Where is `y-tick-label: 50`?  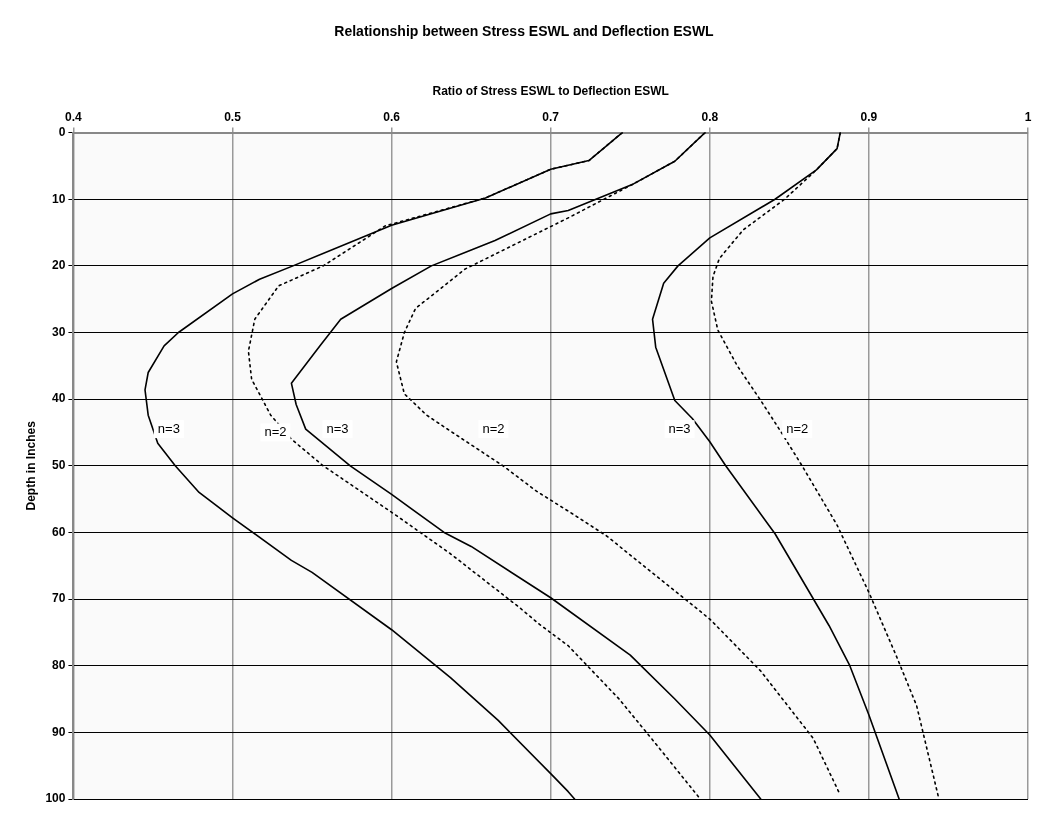
y-tick-label: 50 is located at coordinates (59, 465).